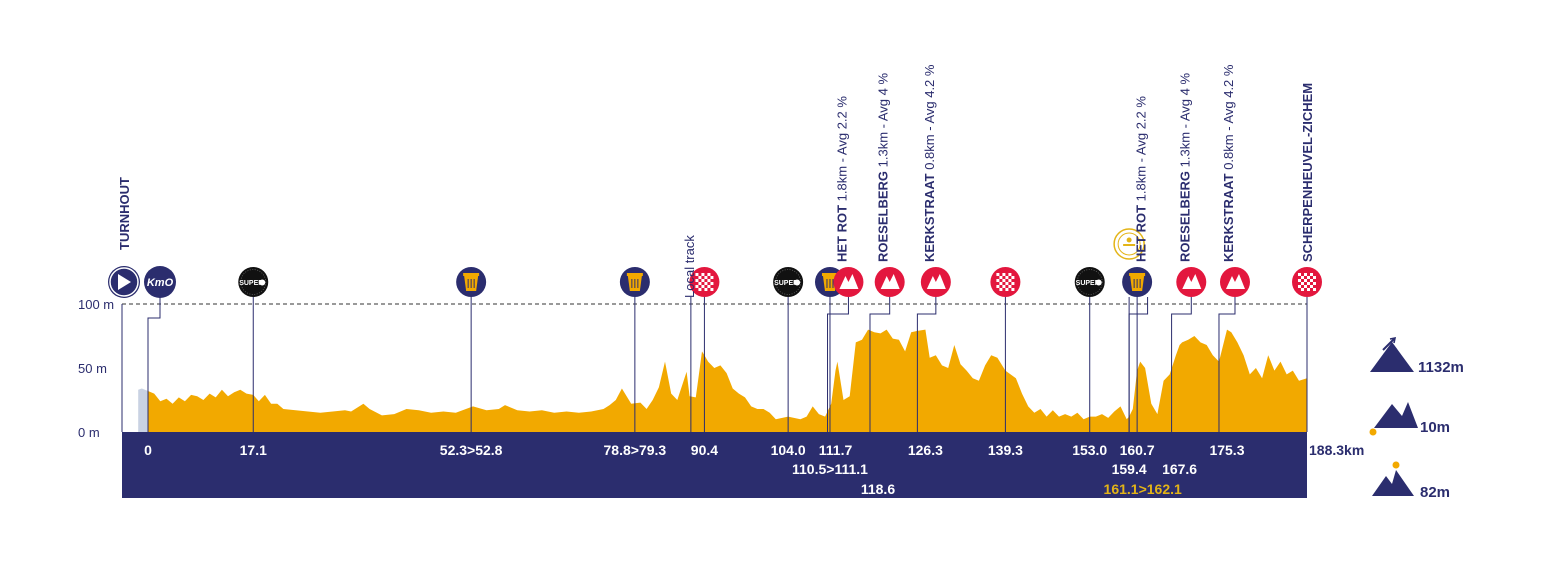  Describe the element at coordinates (124, 213) in the screenshot. I see `start-town-label: TURNHOUT` at that location.